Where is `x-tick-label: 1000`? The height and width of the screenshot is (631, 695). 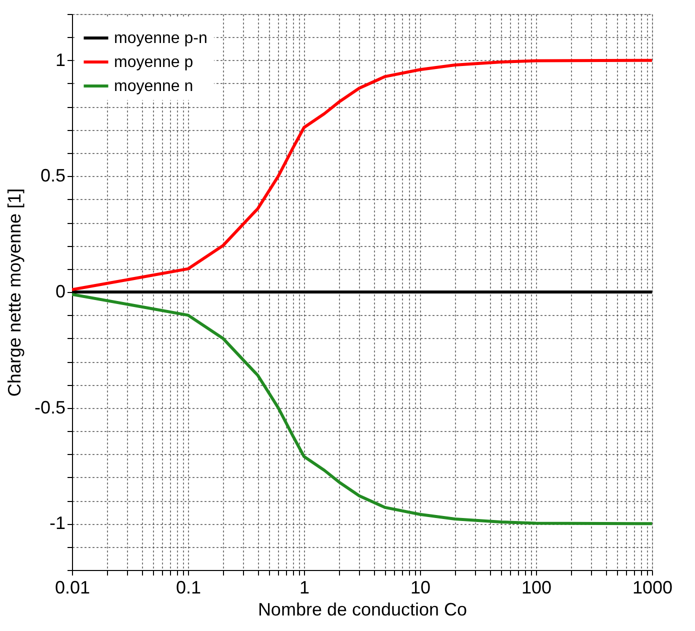 x-tick-label: 1000 is located at coordinates (652, 588).